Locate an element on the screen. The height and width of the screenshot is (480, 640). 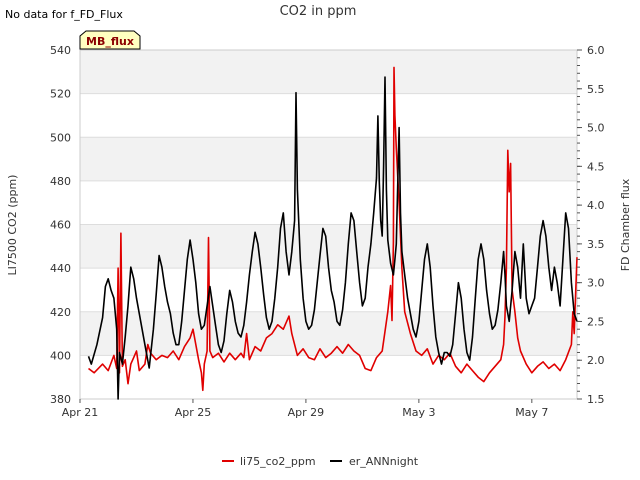
chart-title: CO2 in ppm is located at coordinates (318, 11).